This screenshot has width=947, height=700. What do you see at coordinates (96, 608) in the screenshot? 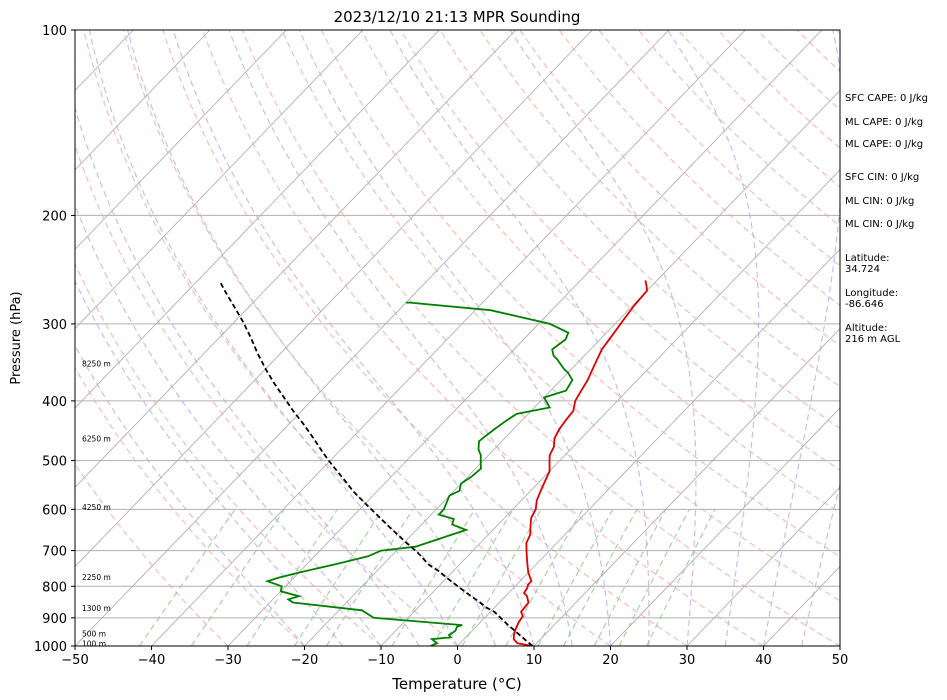
I see `height-label: 1300 m` at bounding box center [96, 608].